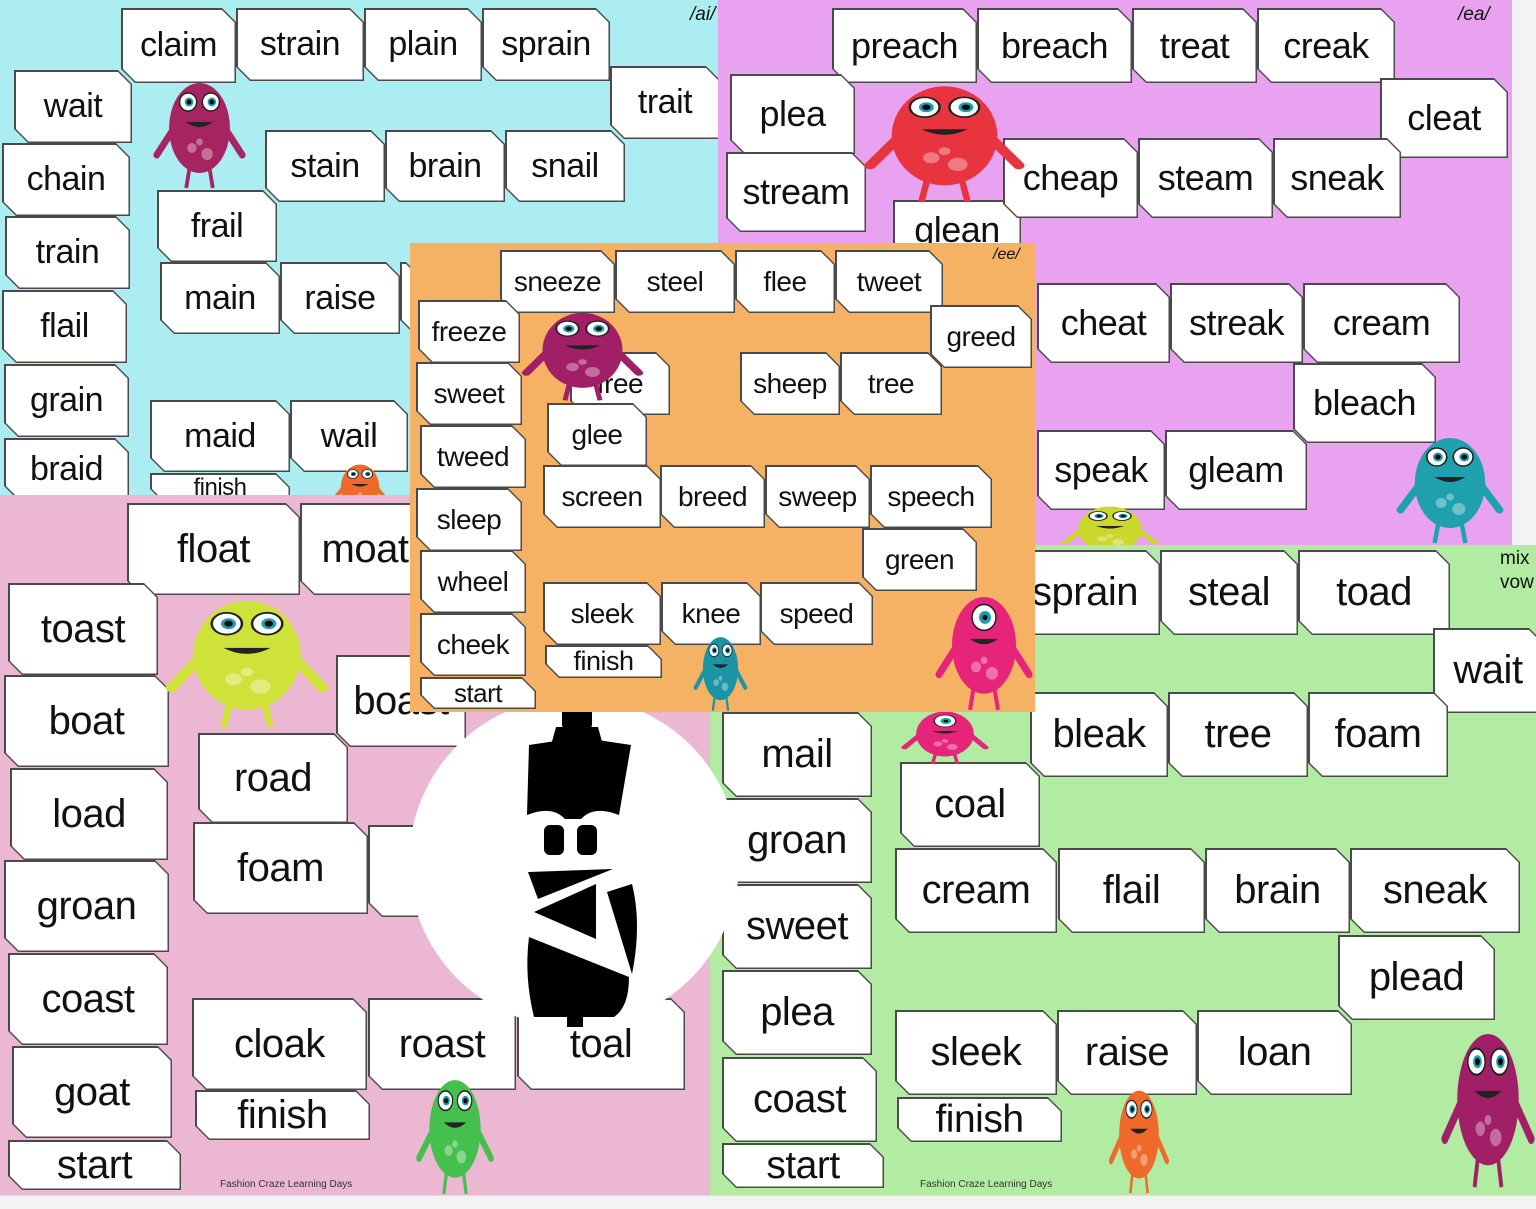 This screenshot has width=1536, height=1209. I want to click on word-label: speed, so click(817, 614).